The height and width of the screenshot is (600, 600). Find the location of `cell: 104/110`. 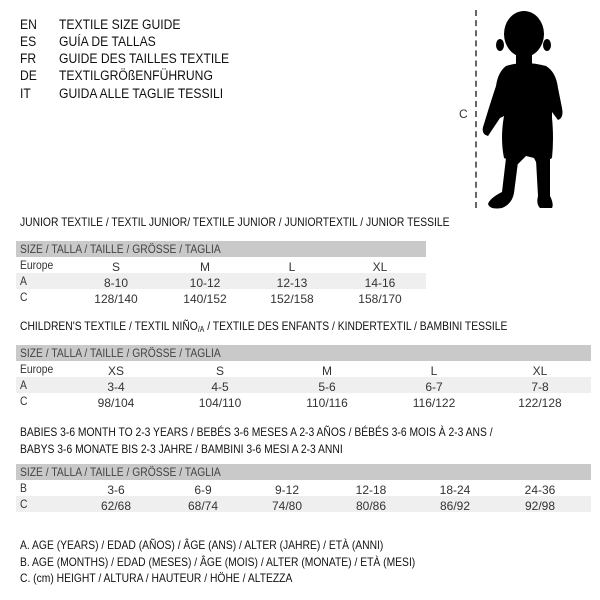

cell: 104/110 is located at coordinates (220, 403).